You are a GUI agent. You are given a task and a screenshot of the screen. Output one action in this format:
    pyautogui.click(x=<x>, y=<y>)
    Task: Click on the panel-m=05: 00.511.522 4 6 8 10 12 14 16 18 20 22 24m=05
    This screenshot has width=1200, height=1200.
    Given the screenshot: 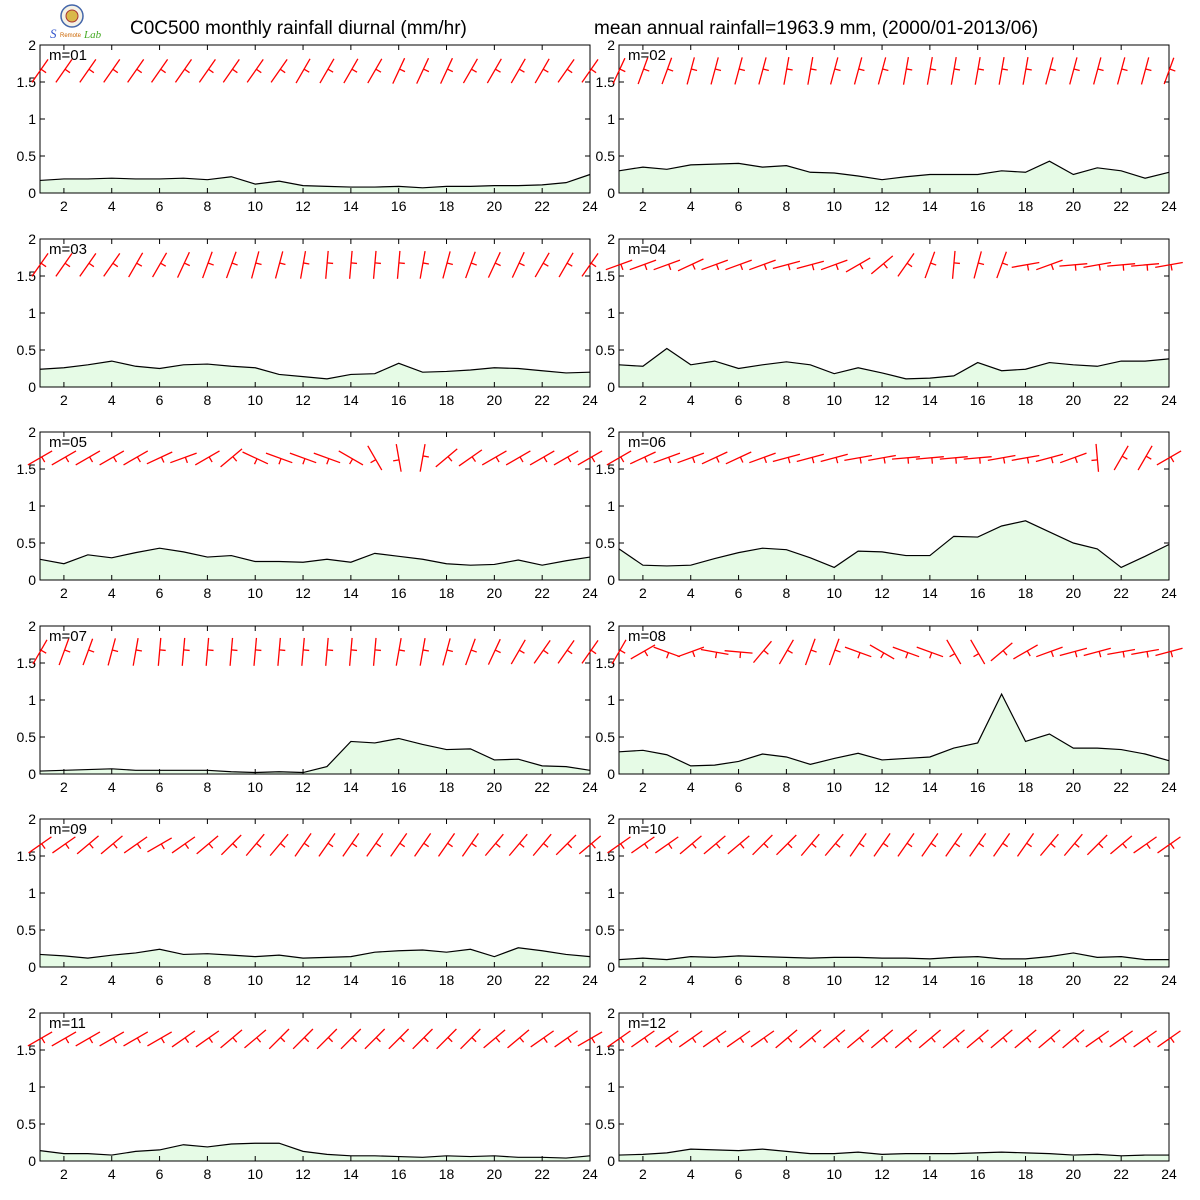 What is the action you would take?
    pyautogui.click(x=310, y=512)
    